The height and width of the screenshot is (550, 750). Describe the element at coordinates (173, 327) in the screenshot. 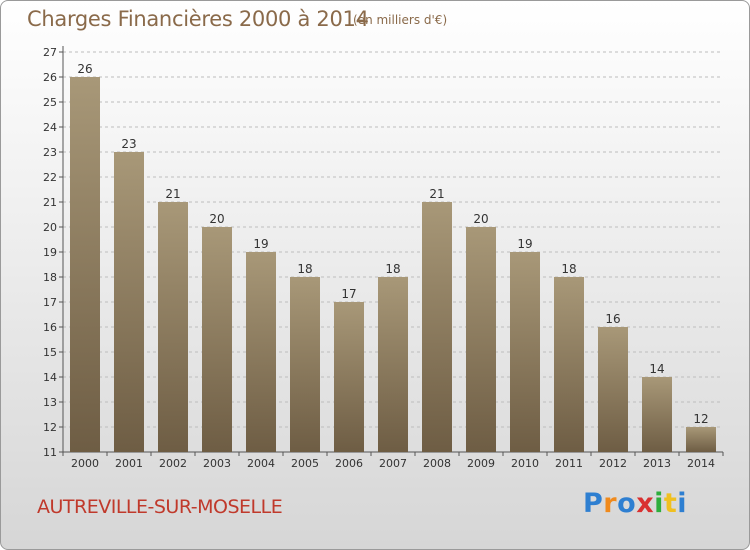

I see `bar-2002` at that location.